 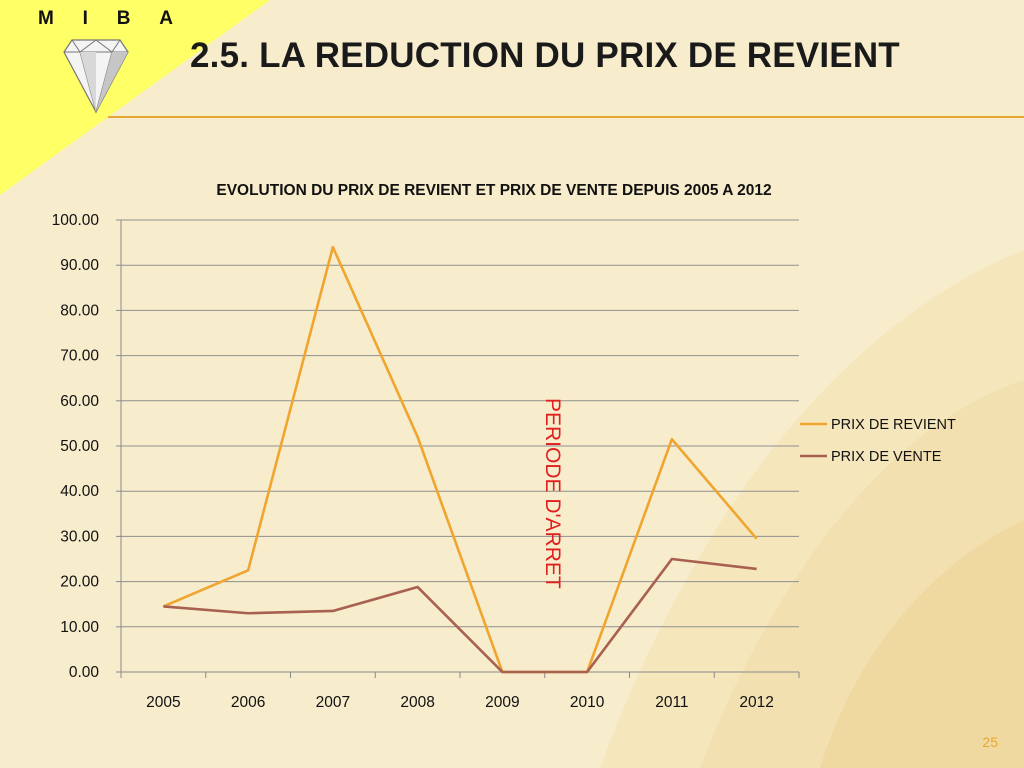 I want to click on slide-title: 2.5. LA REDUCTION DU PRIX DE REVIENT, so click(x=545, y=55).